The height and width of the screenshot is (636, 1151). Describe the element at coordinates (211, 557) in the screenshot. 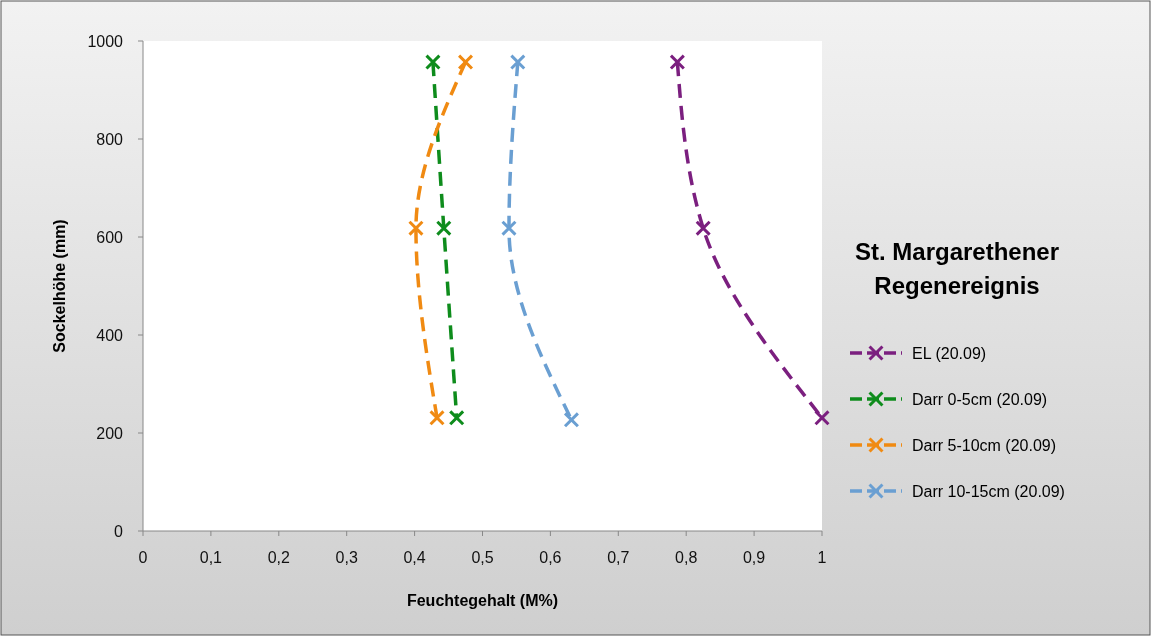

I see `x-tick-label: 0,1` at that location.